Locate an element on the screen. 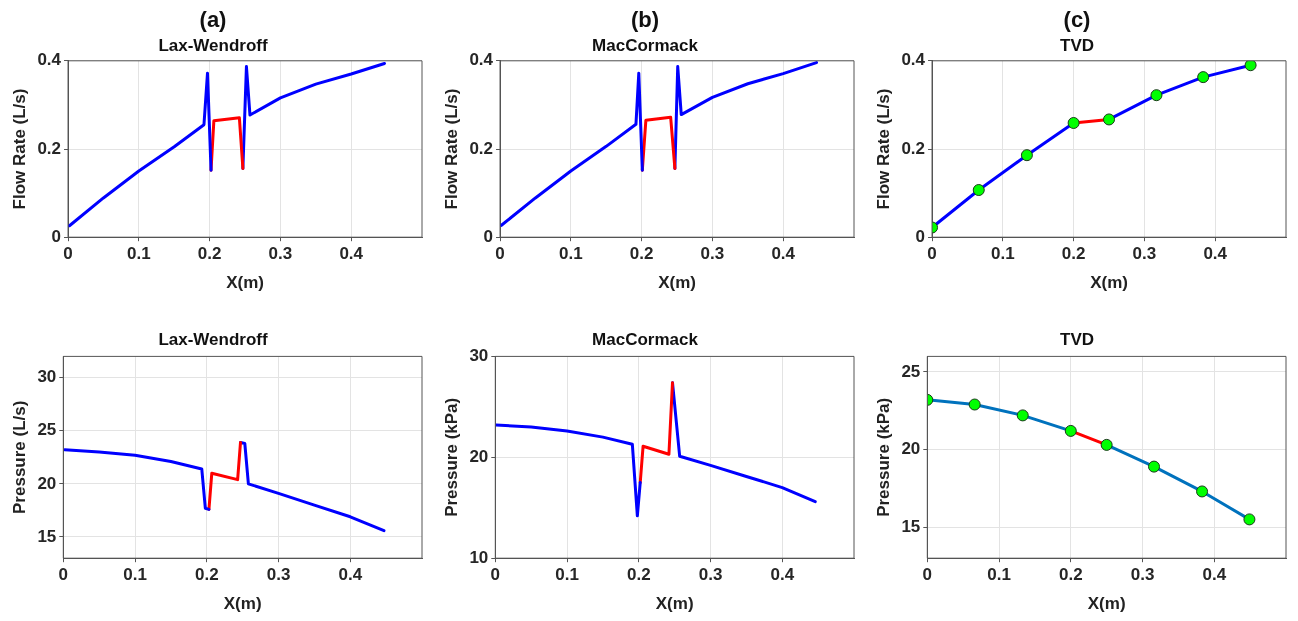 This screenshot has width=1298, height=621. chart-title: (a) is located at coordinates (213, 20).